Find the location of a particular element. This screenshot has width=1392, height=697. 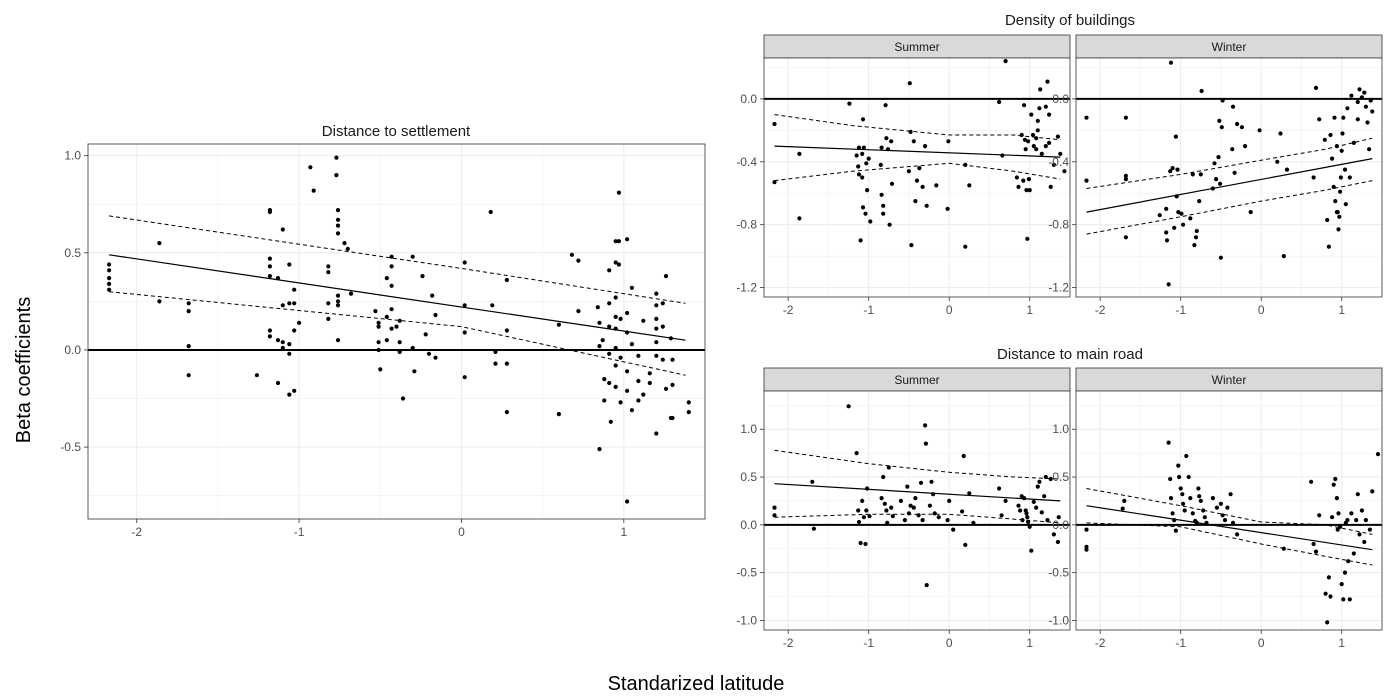

y-axis-title: Beta coefficients is located at coordinates (24, 370).